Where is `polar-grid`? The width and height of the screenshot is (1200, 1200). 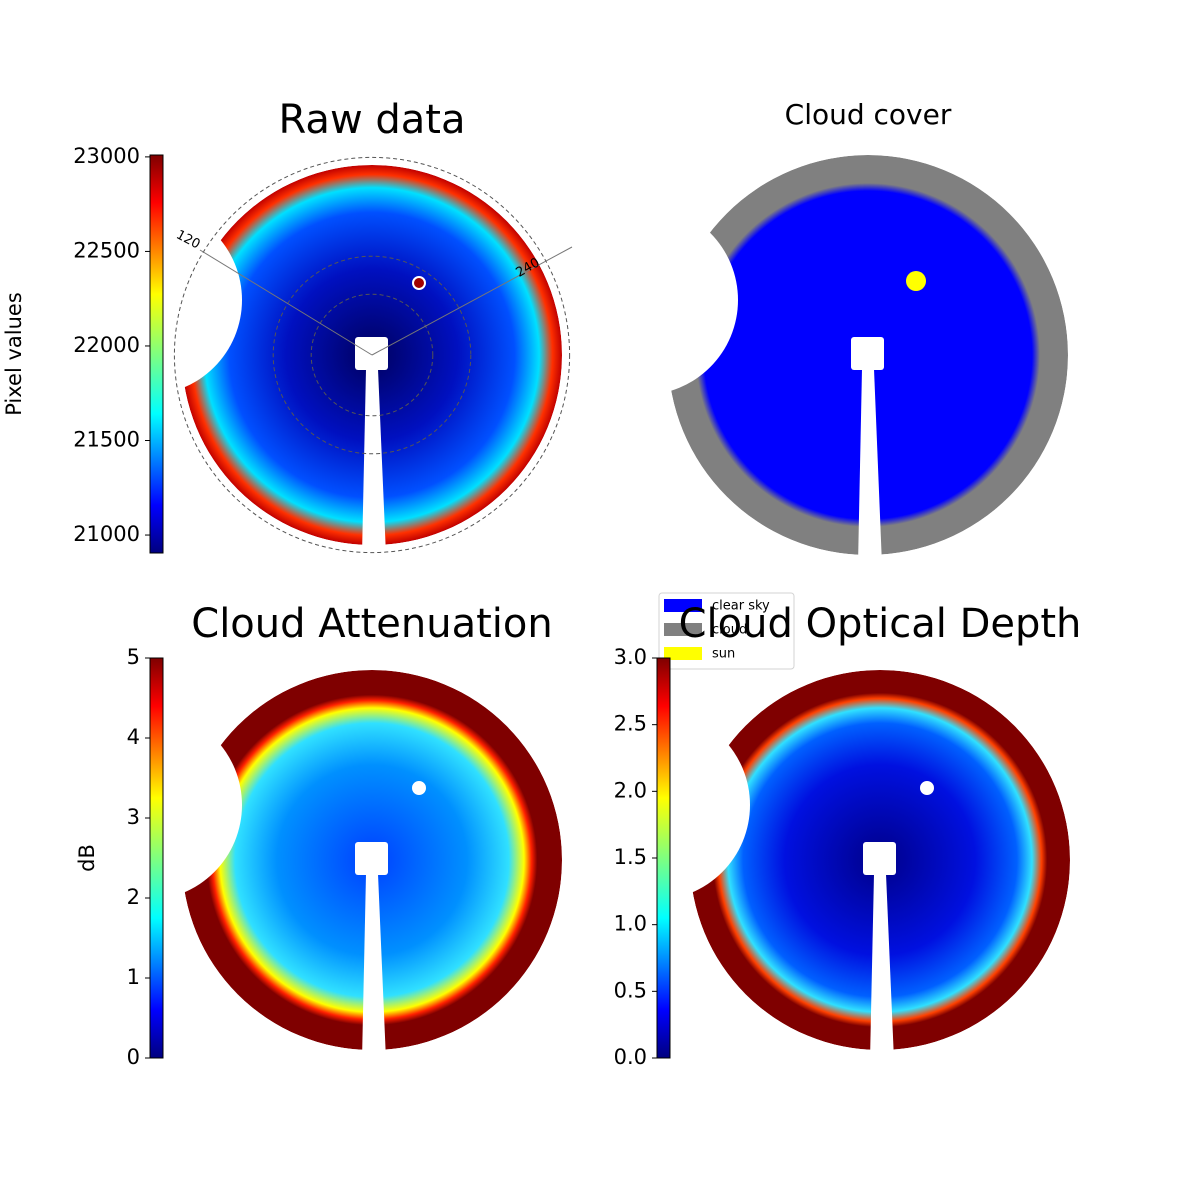
polar-grid is located at coordinates (372, 355).